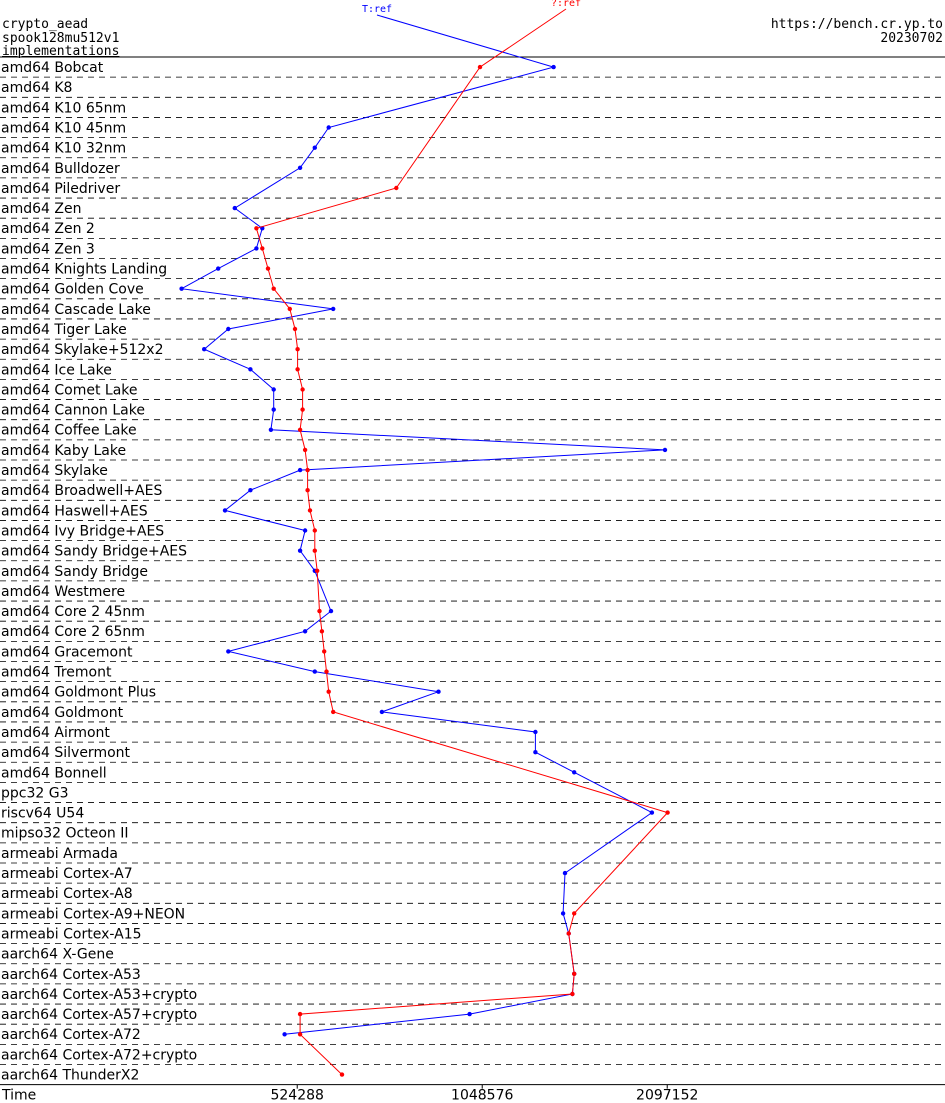 The width and height of the screenshot is (945, 1103). What do you see at coordinates (67, 652) in the screenshot?
I see `row-label: amd64 Gracemont` at bounding box center [67, 652].